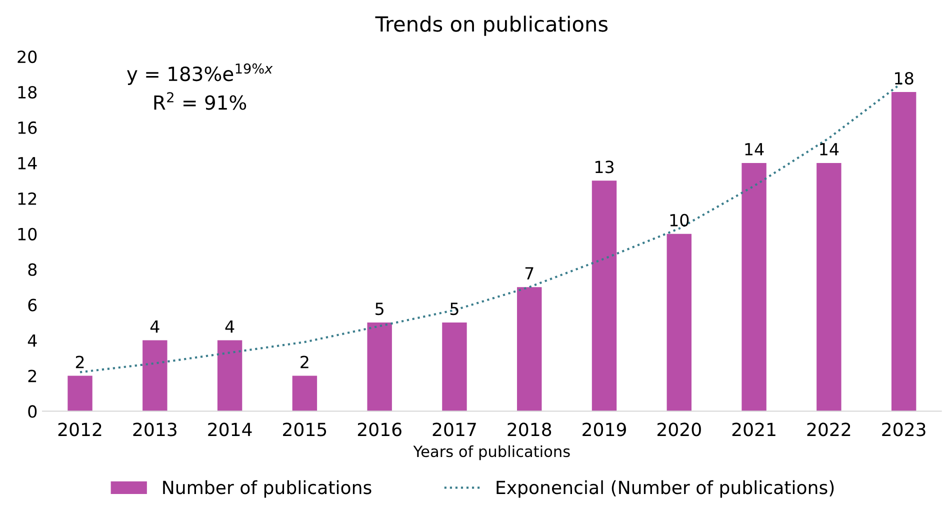  I want to click on y-tick-label: 14, so click(27, 163).